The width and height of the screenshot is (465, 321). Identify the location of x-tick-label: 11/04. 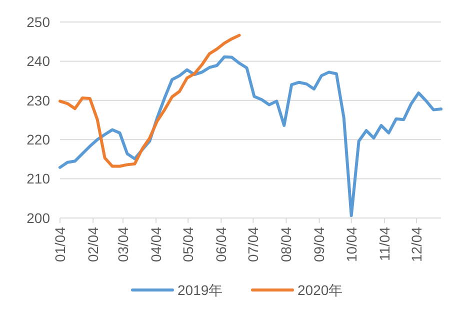
(384, 243).